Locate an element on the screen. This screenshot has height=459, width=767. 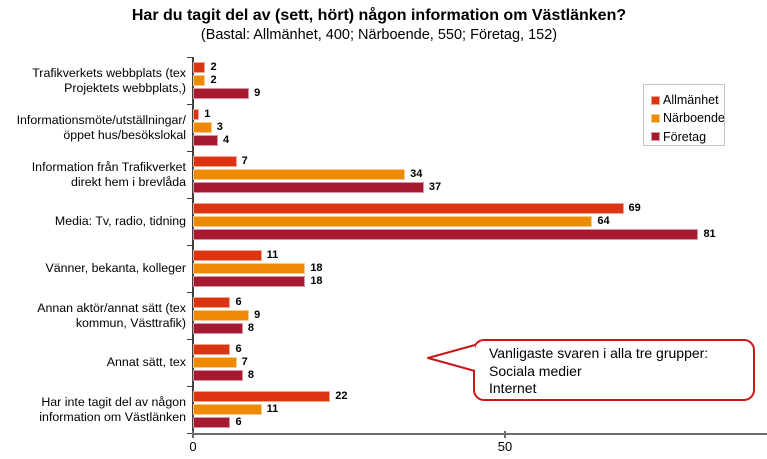
x-axis-line is located at coordinates (479, 434).